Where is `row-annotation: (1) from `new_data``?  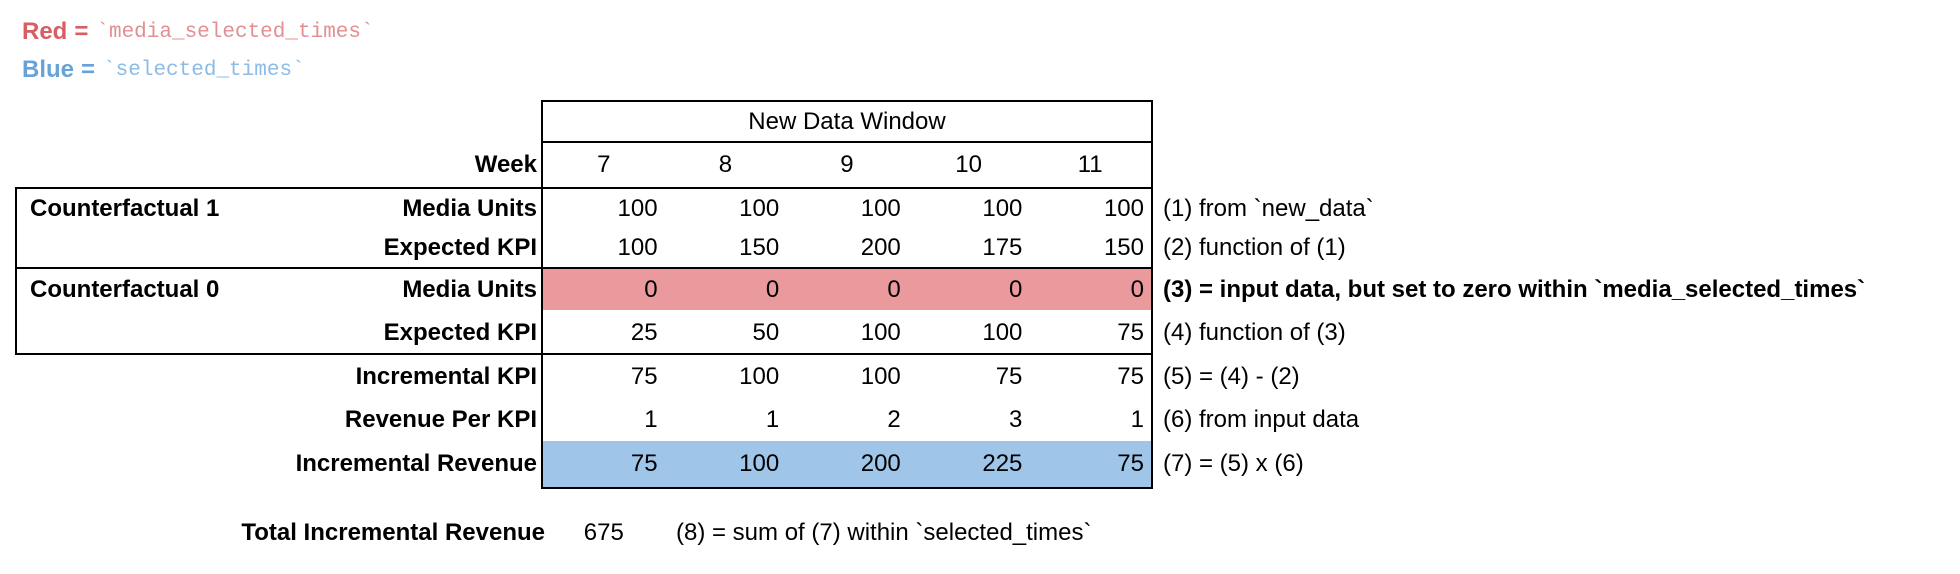 row-annotation: (1) from `new_data` is located at coordinates (1268, 208).